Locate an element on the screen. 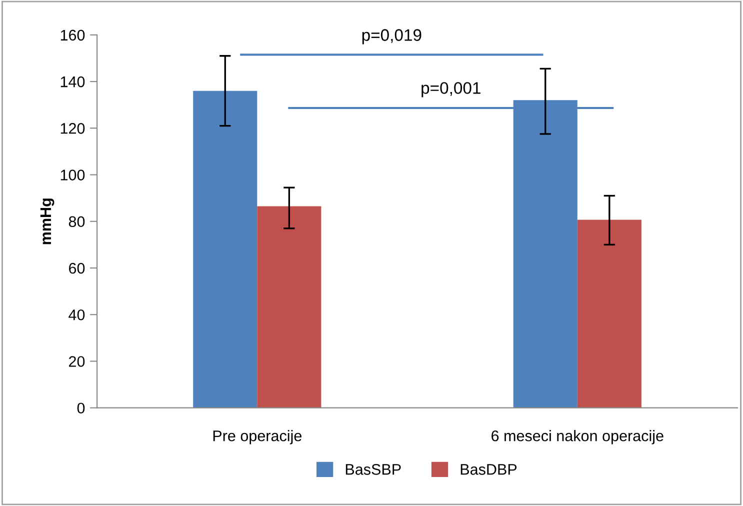 This screenshot has width=743, height=506. x-tick-label: Pre operacije is located at coordinates (257, 437).